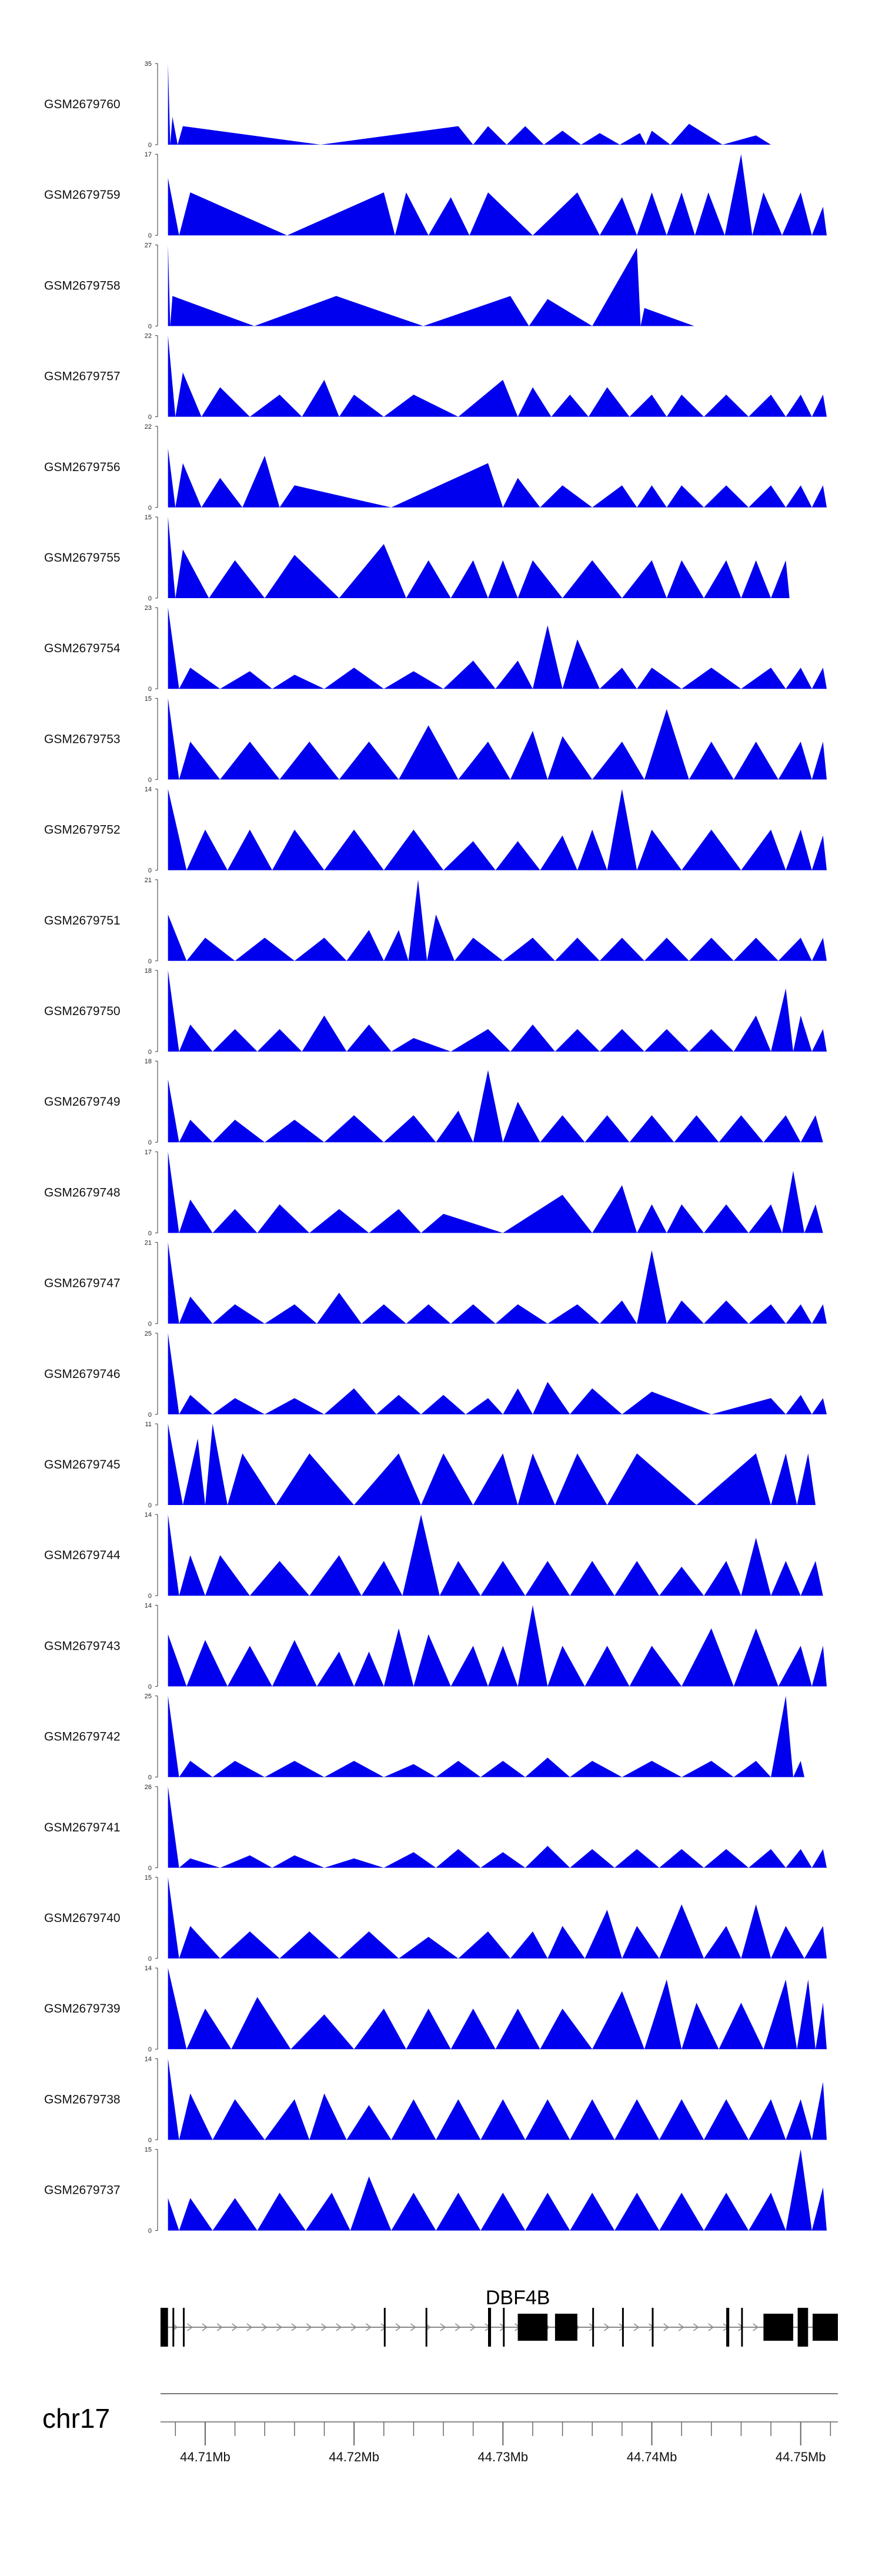 Image resolution: width=882 pixels, height=2576 pixels. I want to click on sample-label: GSM2679759, so click(82, 195).